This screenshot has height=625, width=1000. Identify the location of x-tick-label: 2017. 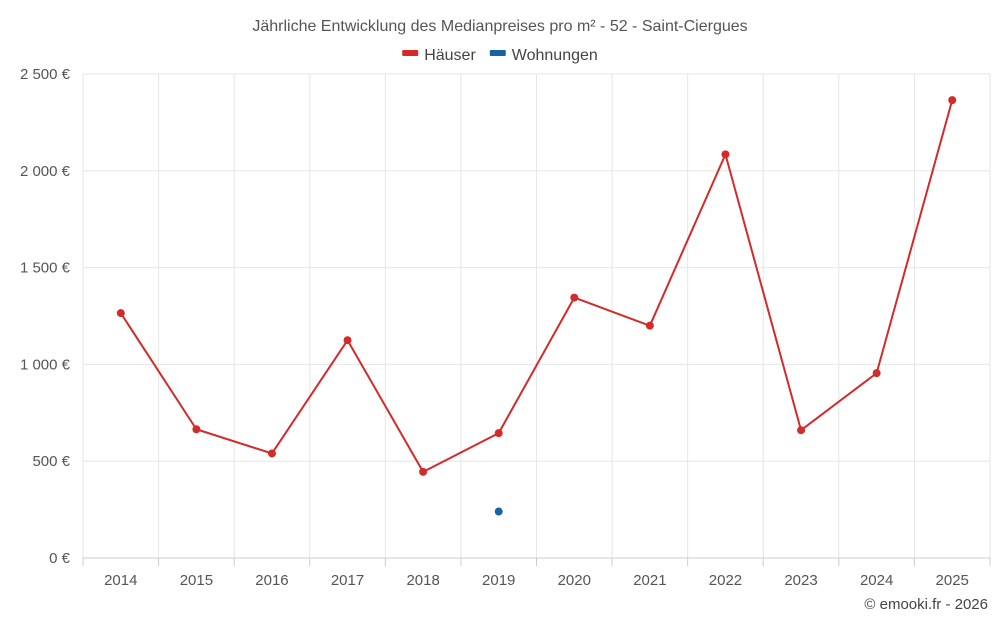
(347, 580).